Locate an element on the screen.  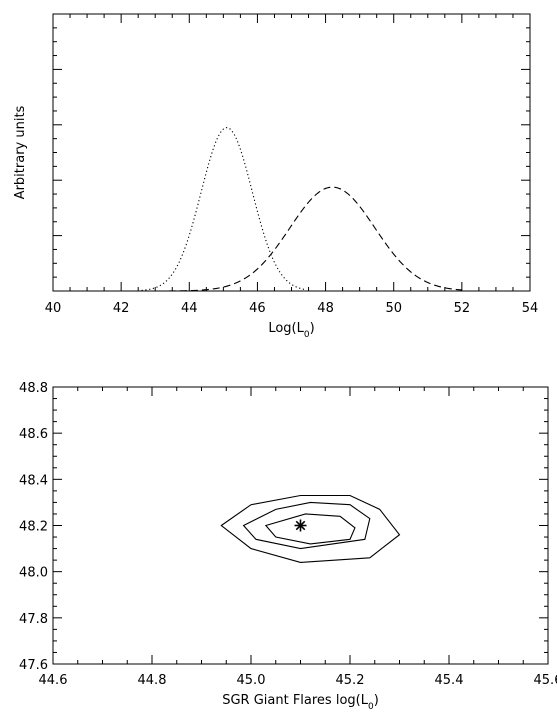
y-tick-label: 48.8 is located at coordinates (33, 388).